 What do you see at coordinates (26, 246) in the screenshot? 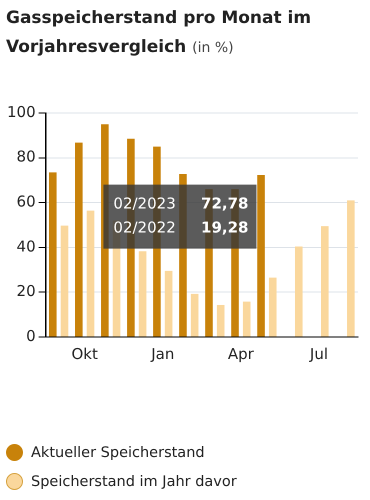
I see `y-tick-label: 40` at bounding box center [26, 246].